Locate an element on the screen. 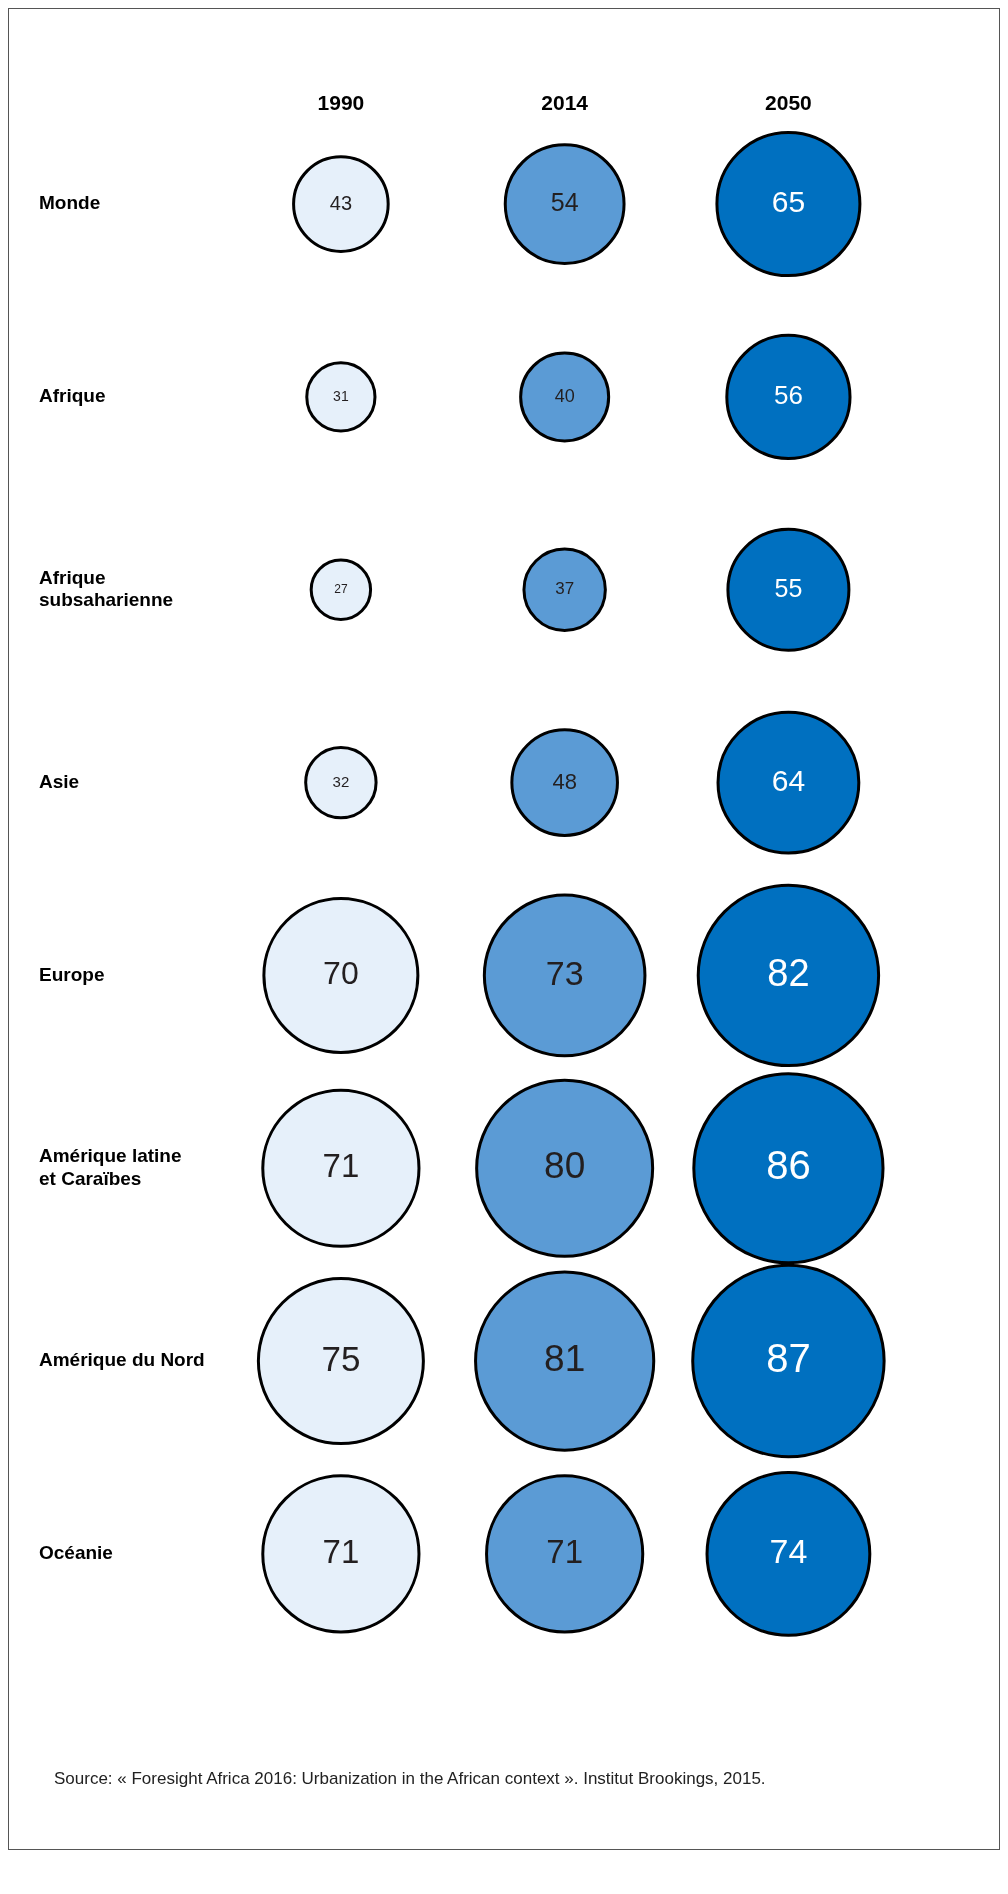 The width and height of the screenshot is (1008, 1894). data-label: 82 is located at coordinates (788, 972).